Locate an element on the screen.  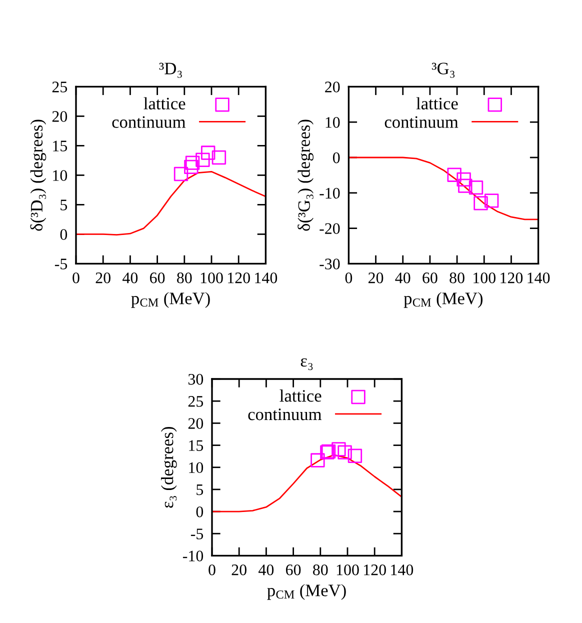
y-axis-title: δ(³D₃) (degrees) is located at coordinates (38, 175).